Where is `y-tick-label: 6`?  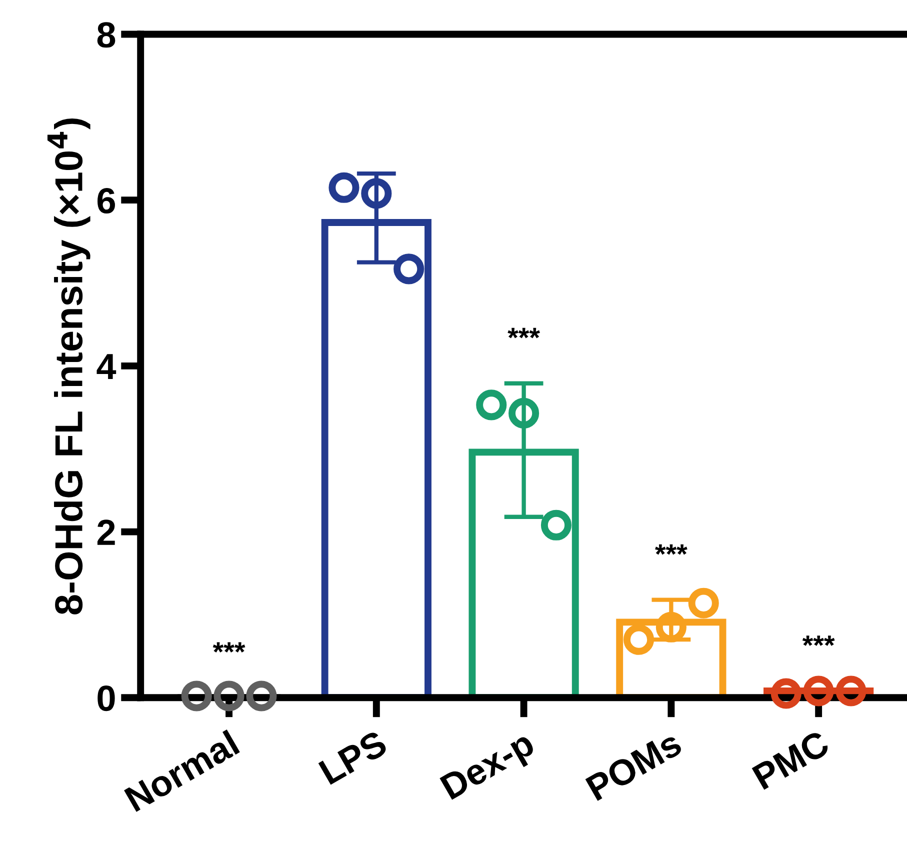 y-tick-label: 6 is located at coordinates (106, 201).